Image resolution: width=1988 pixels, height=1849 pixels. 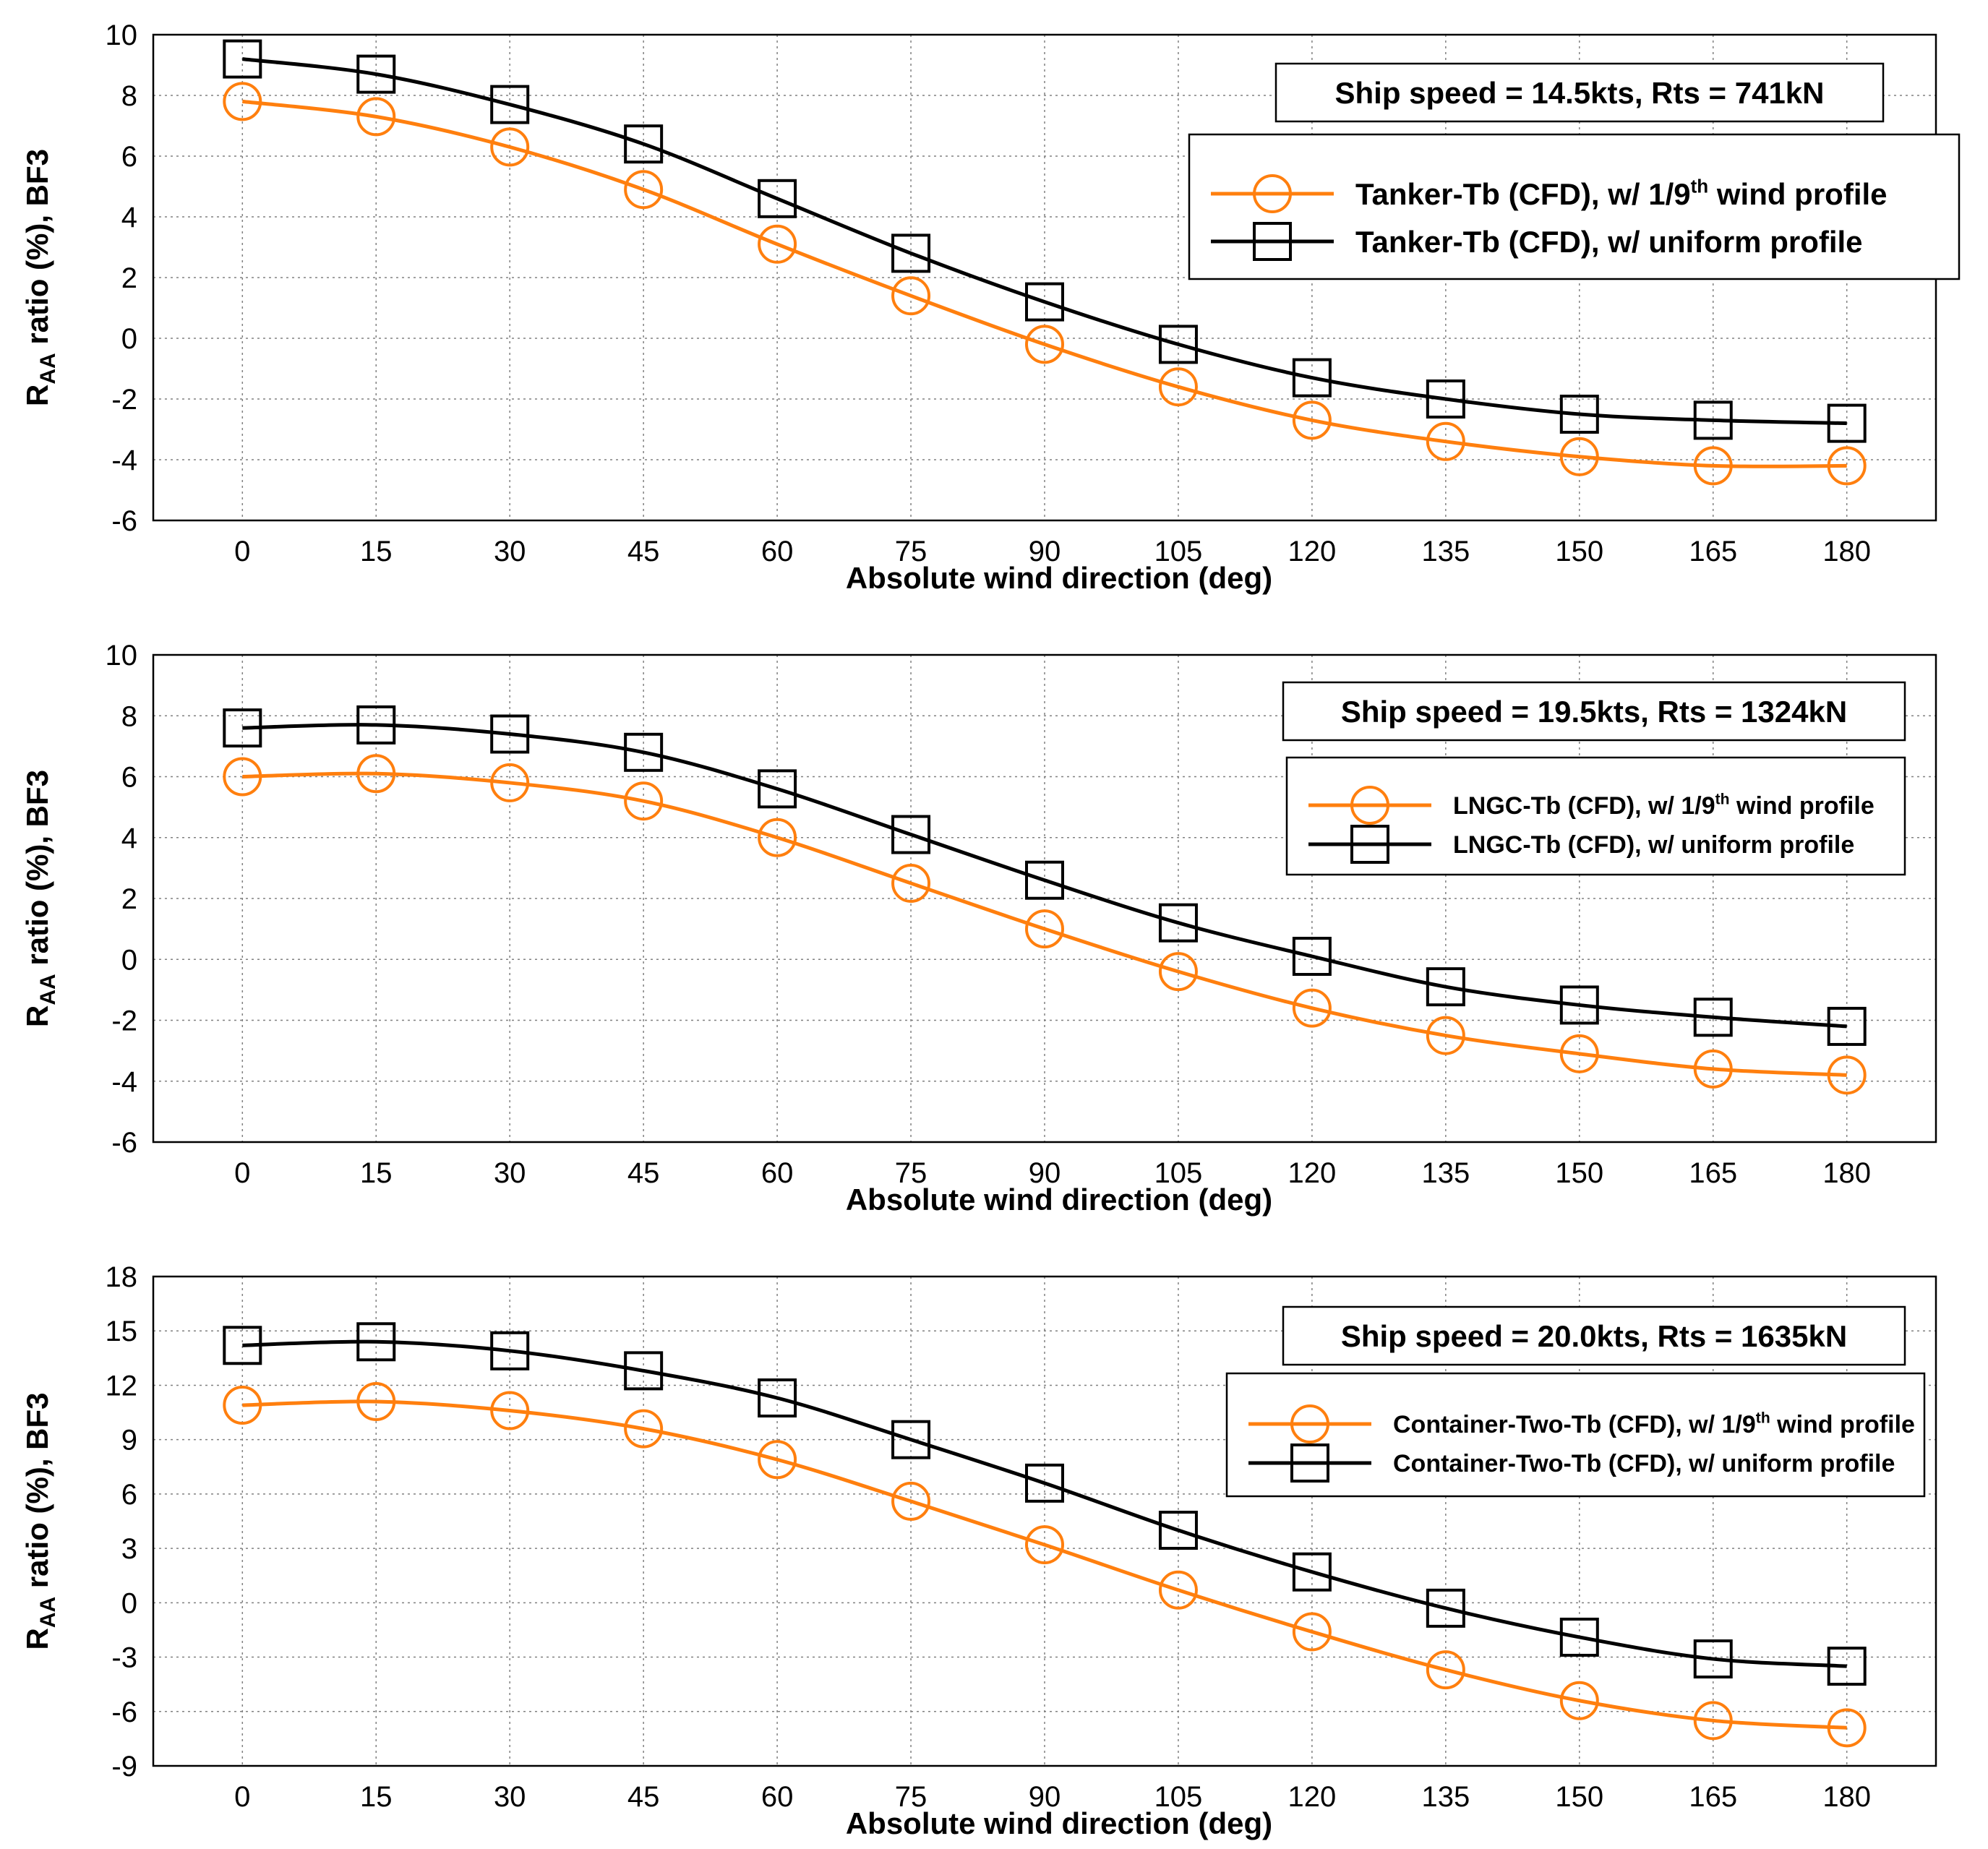 I want to click on y-tick-label: 9, so click(x=129, y=1441).